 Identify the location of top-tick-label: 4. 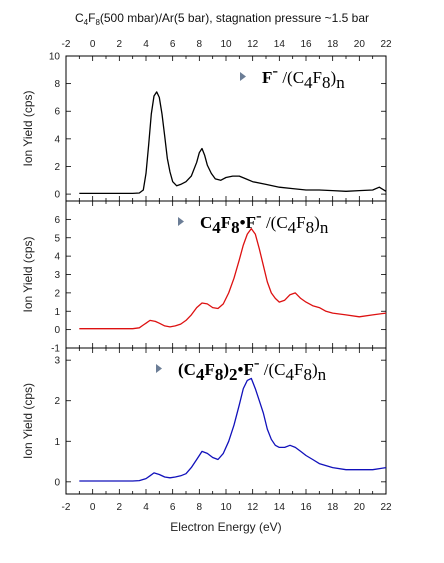
(146, 44).